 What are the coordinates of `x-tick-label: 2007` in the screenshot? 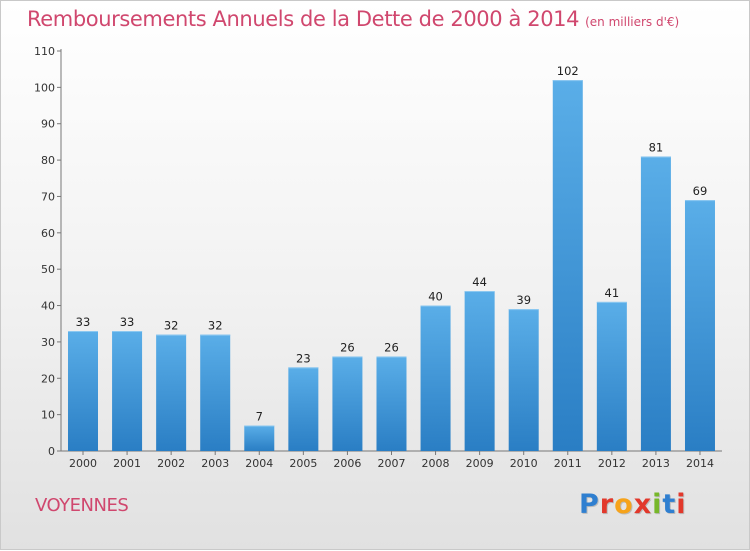 It's located at (391, 463).